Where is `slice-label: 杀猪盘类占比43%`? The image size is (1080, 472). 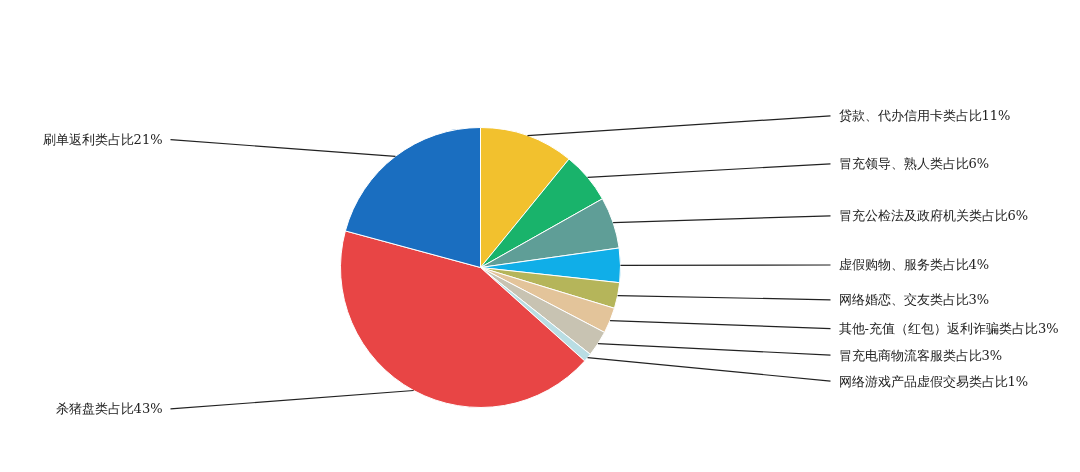 slice-label: 杀猪盘类占比43% is located at coordinates (109, 409).